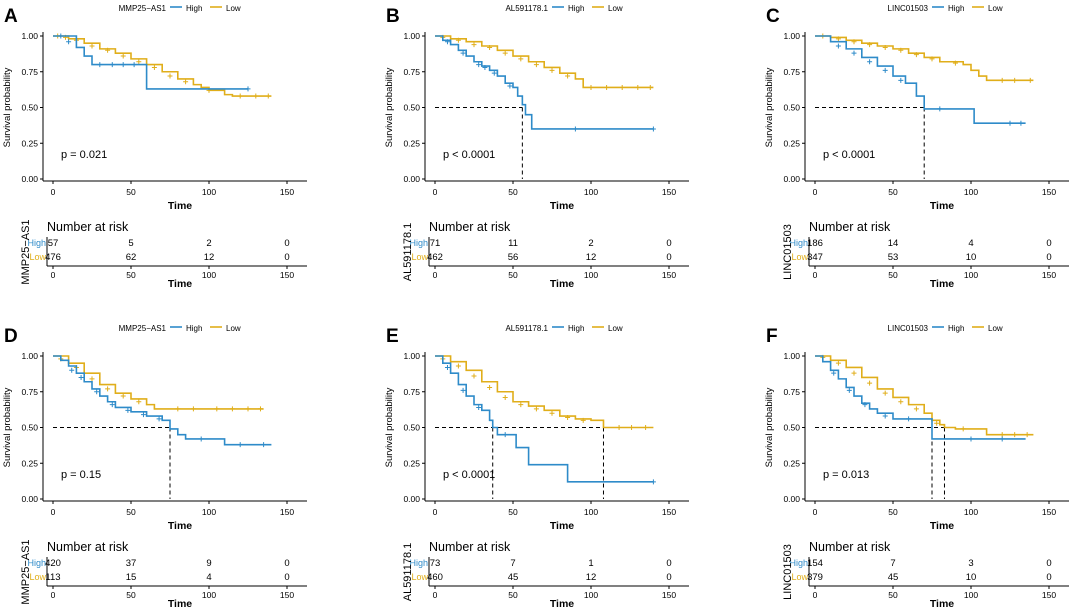 Image resolution: width=1079 pixels, height=609 pixels. I want to click on legend: AL591178.1 High Low, so click(563, 328).